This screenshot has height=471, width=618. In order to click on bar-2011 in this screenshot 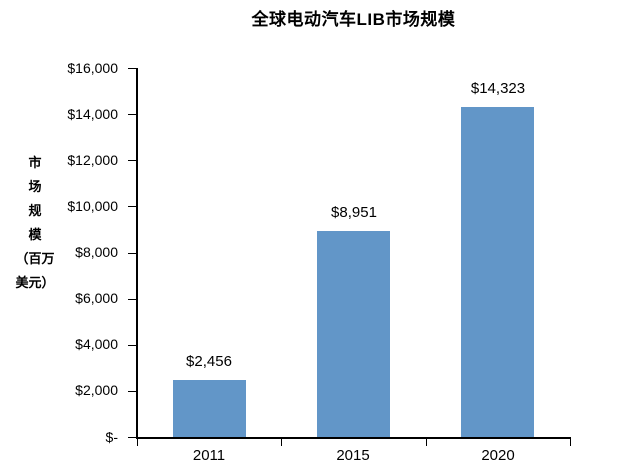, I will do `click(209, 408)`.